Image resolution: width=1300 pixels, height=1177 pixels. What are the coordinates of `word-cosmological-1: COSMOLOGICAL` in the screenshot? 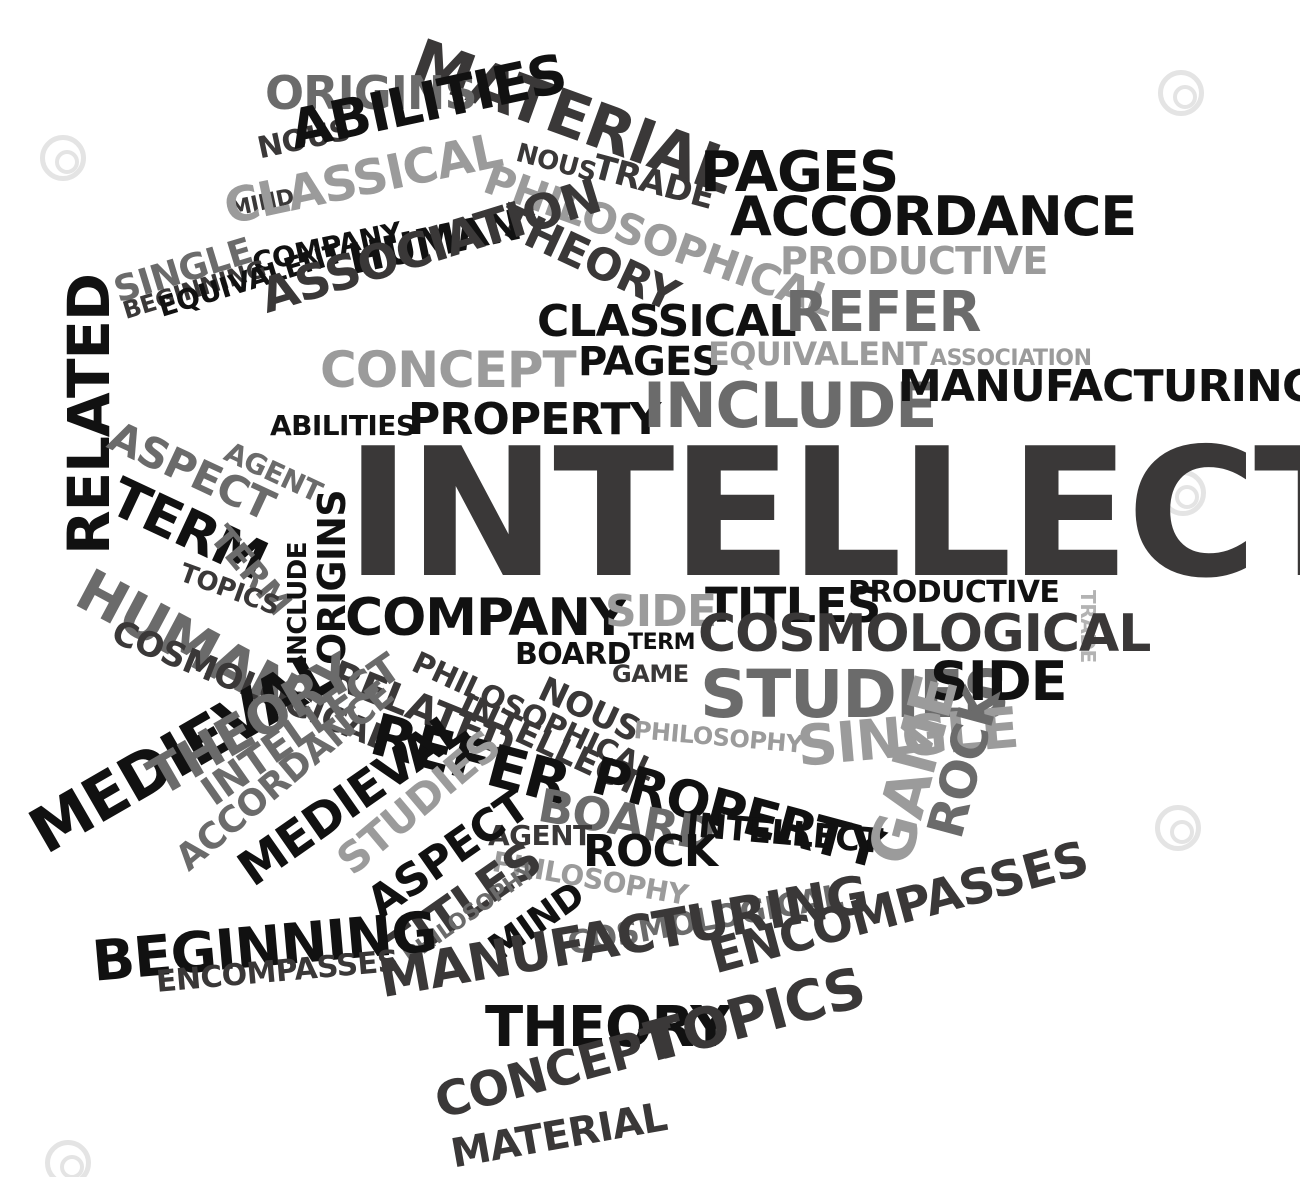 It's located at (924, 634).